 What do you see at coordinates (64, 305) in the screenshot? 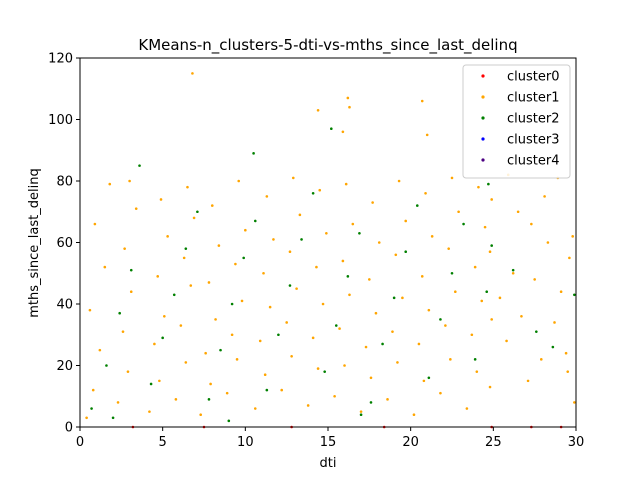
I see `y-tick-label: 40` at bounding box center [64, 305].